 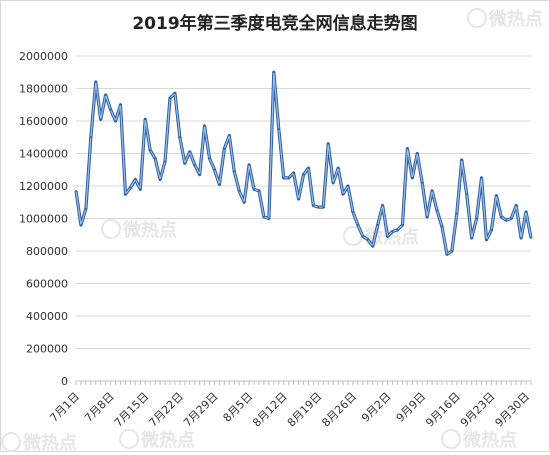 I want to click on watermark-left: 微热点, so click(x=139, y=229).